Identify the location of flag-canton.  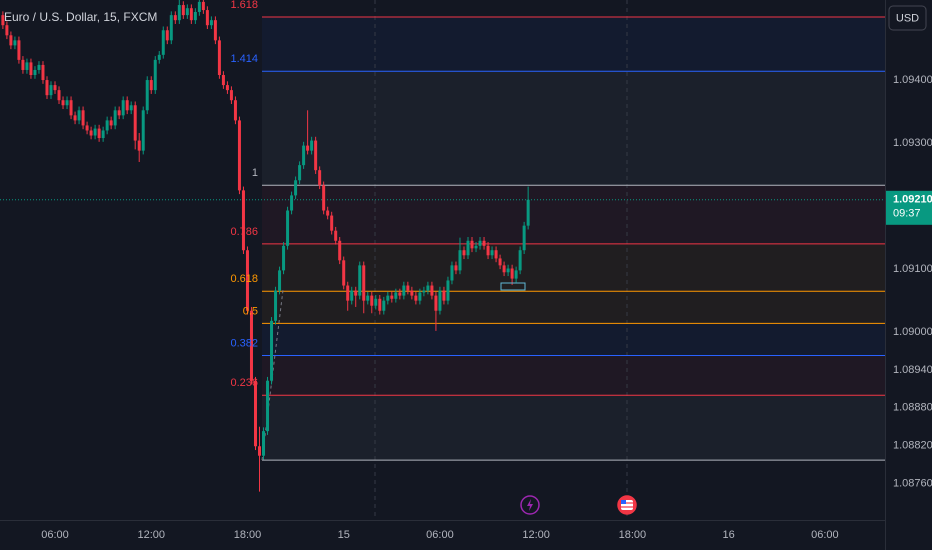
(623, 502).